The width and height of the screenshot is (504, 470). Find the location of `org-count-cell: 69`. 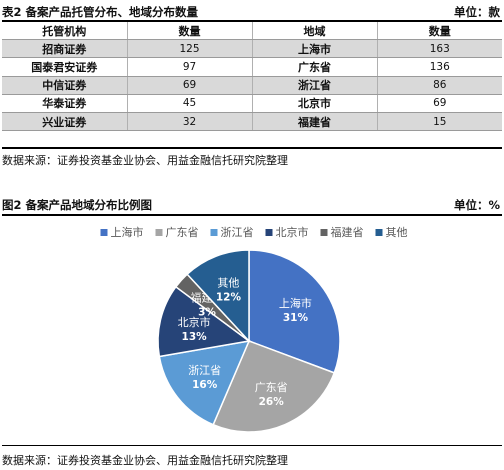

org-count-cell: 69 is located at coordinates (190, 85).